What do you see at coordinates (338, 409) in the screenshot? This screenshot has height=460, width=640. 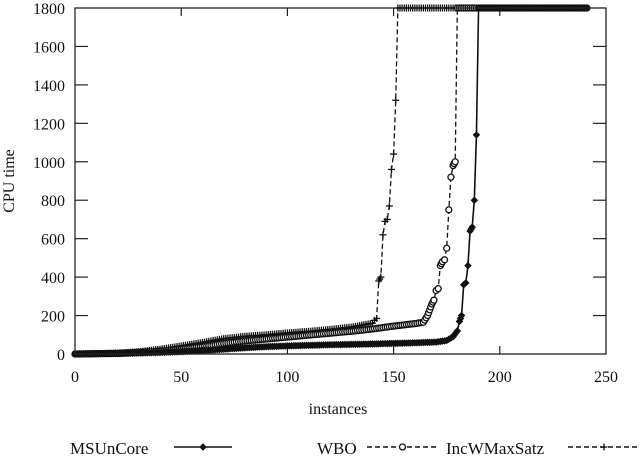 I see `x-axis-title: instances` at bounding box center [338, 409].